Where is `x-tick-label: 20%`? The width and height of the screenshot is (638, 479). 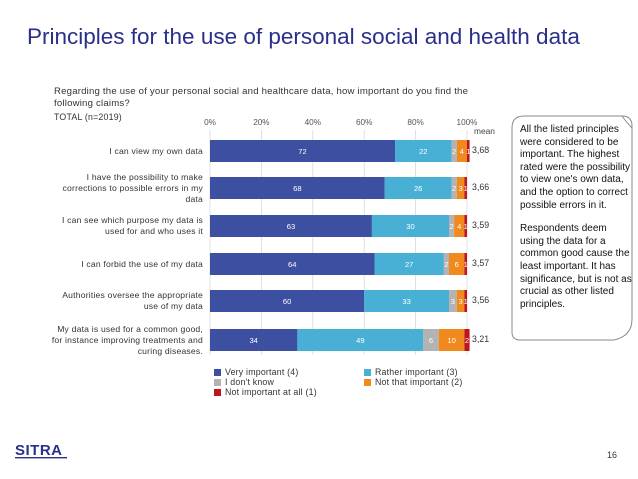 x-tick-label: 20% is located at coordinates (261, 122).